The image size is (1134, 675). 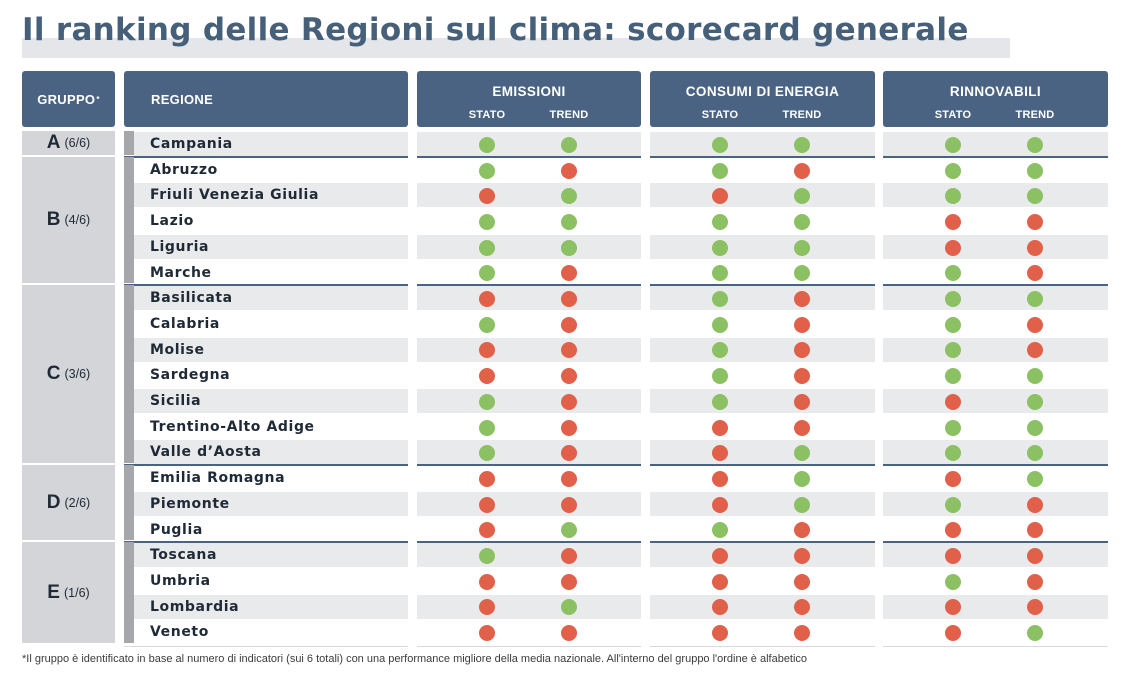 I want to click on region-name: Piemonte, so click(x=190, y=503).